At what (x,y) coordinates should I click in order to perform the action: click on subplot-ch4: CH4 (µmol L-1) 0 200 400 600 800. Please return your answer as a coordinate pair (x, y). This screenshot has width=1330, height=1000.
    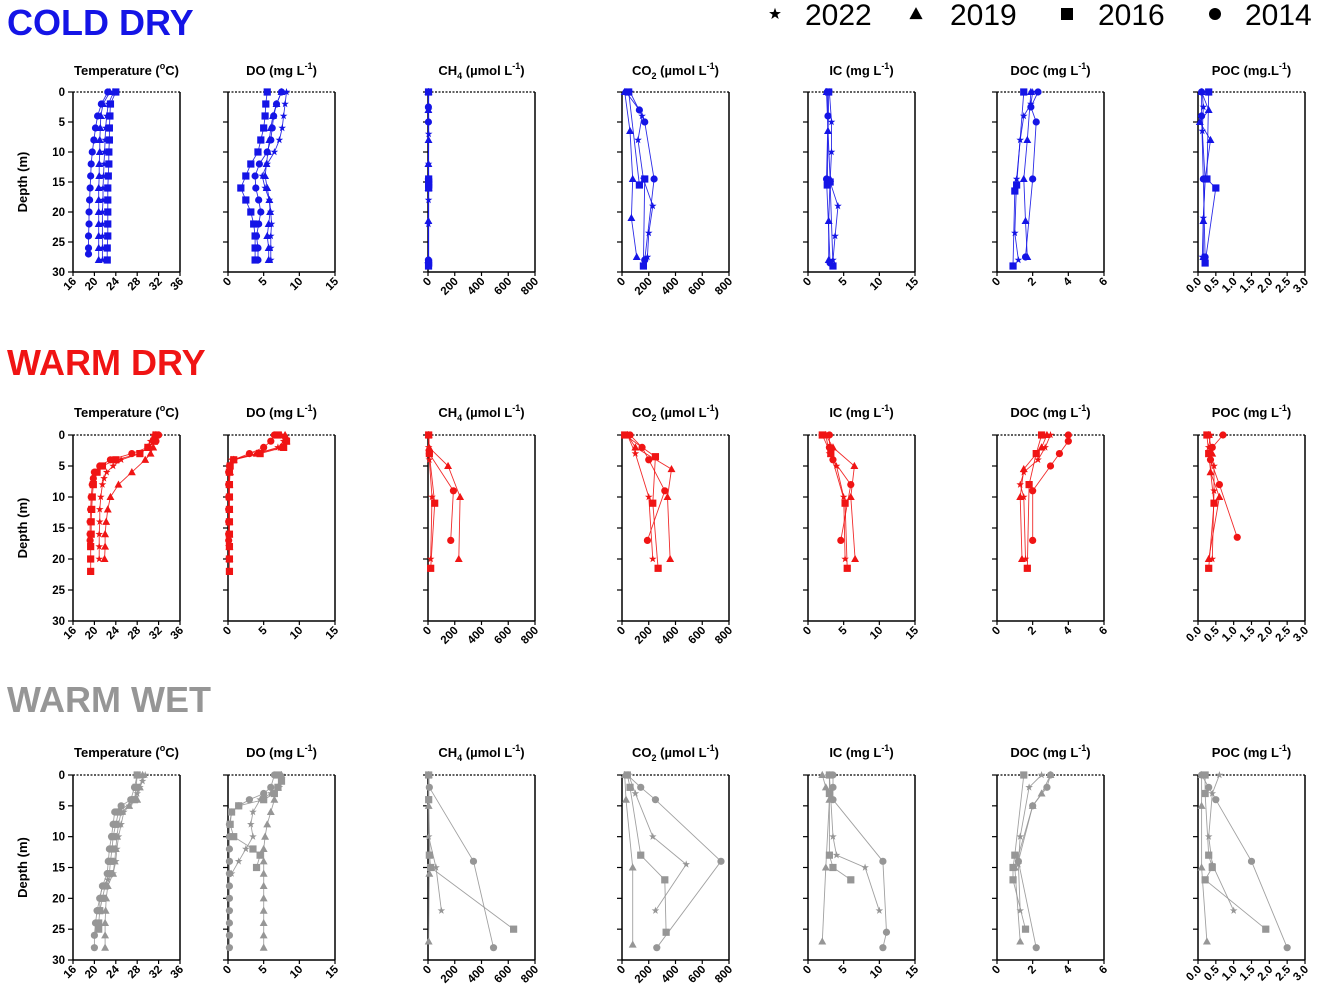
    Looking at the image, I should click on (481, 525).